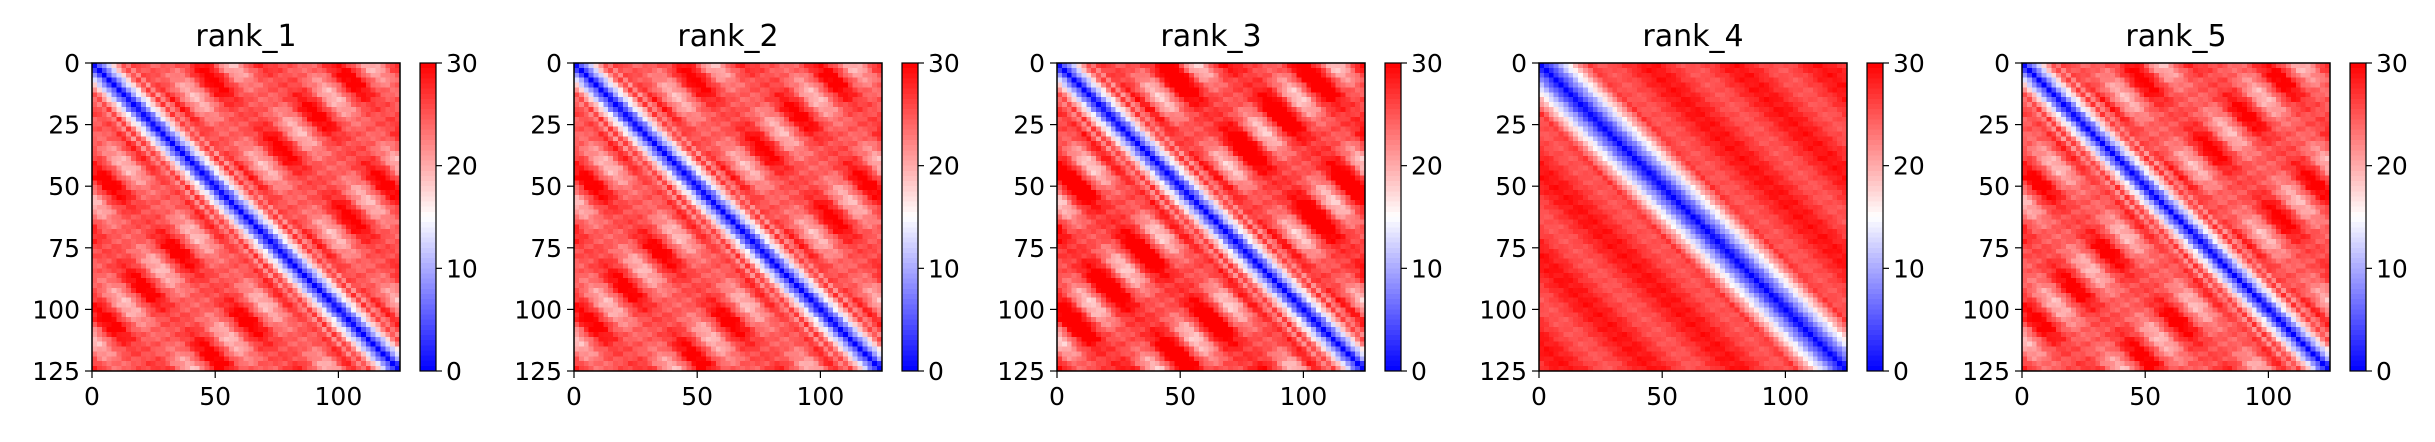 The image size is (2435, 442). Describe the element at coordinates (428, 217) in the screenshot. I see `colorbar` at that location.